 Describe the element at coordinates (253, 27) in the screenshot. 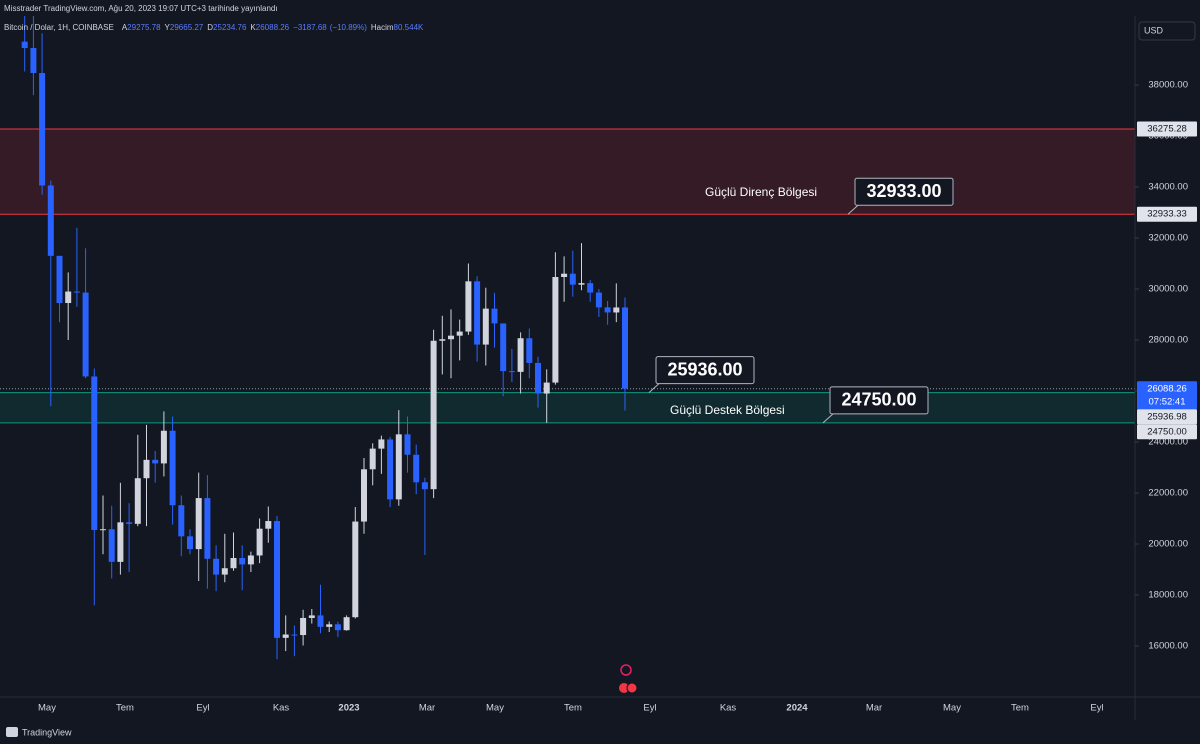

I see `ohlc-prefix: K` at that location.